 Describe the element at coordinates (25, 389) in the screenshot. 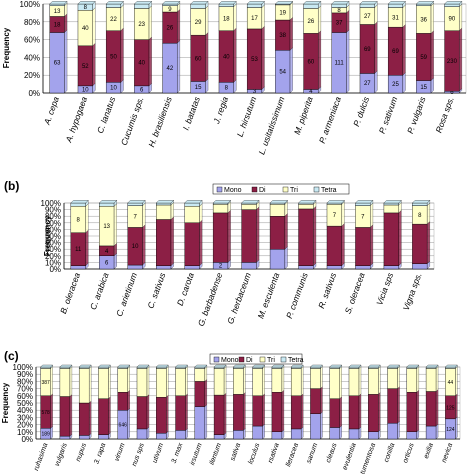

I see `y-tick-label: 70%` at that location.